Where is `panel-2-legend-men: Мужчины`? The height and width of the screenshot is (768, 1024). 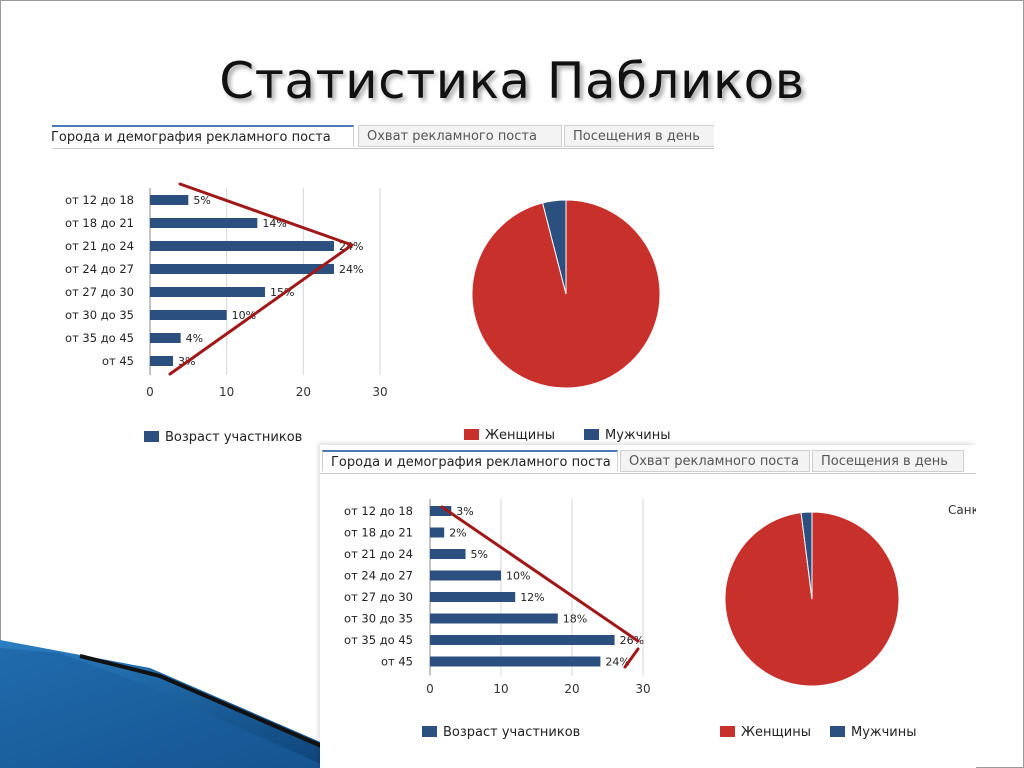
panel-2-legend-men: Мужчины is located at coordinates (873, 732).